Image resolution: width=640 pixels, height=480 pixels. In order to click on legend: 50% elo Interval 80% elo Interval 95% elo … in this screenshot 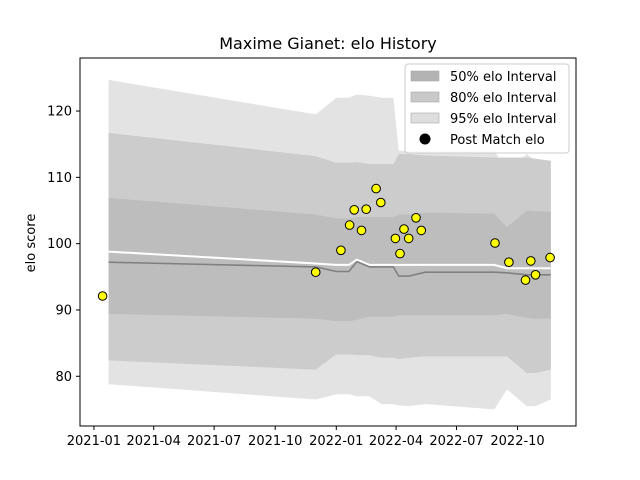, I will do `click(487, 108)`.